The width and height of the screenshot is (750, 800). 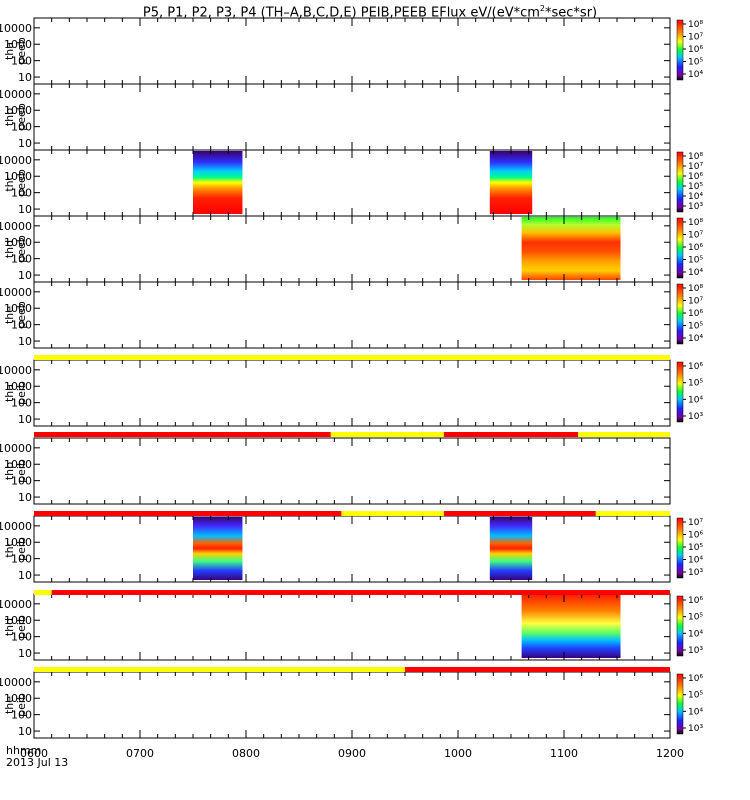 I want to click on panel-tha-peib-y-tick-label-1: 10, so click(x=25, y=419).